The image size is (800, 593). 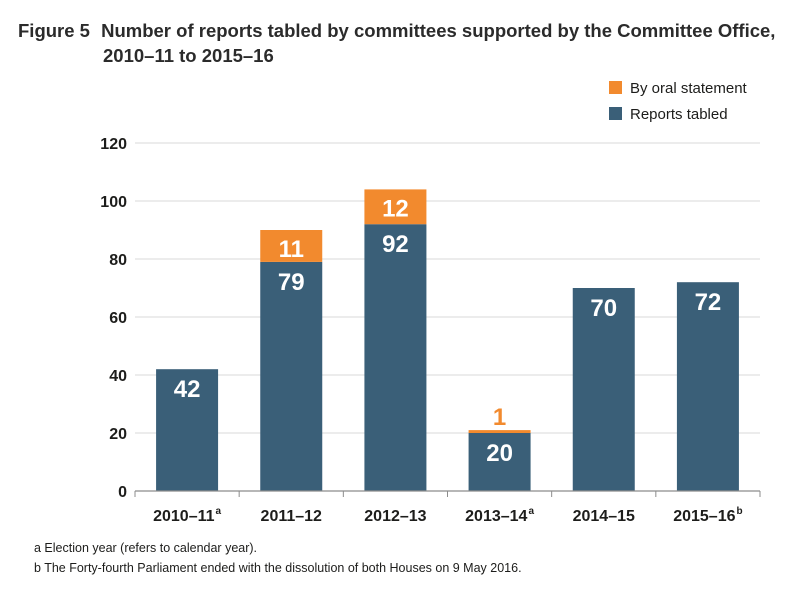 What do you see at coordinates (118, 434) in the screenshot?
I see `y-tick-label: 20` at bounding box center [118, 434].